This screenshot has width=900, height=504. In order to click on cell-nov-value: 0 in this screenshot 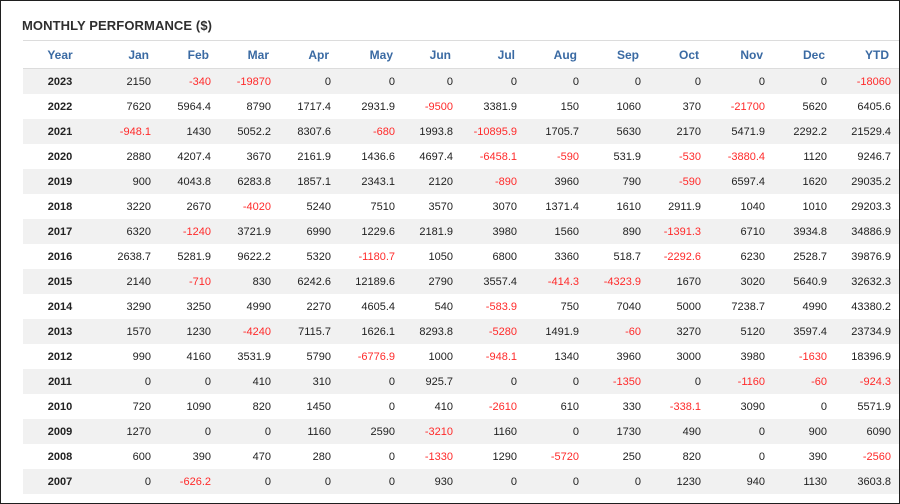, I will do `click(741, 81)`.